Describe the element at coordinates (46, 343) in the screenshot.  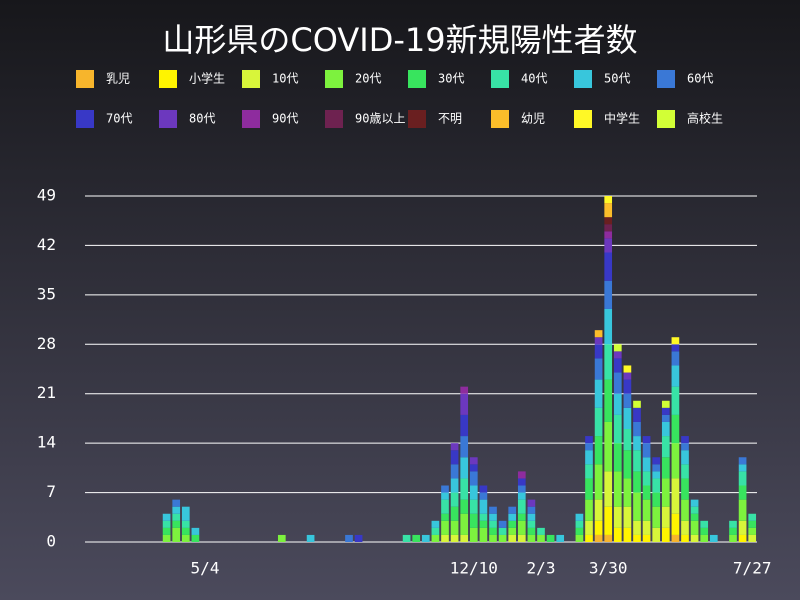
I see `y-tick-label: 28` at that location.